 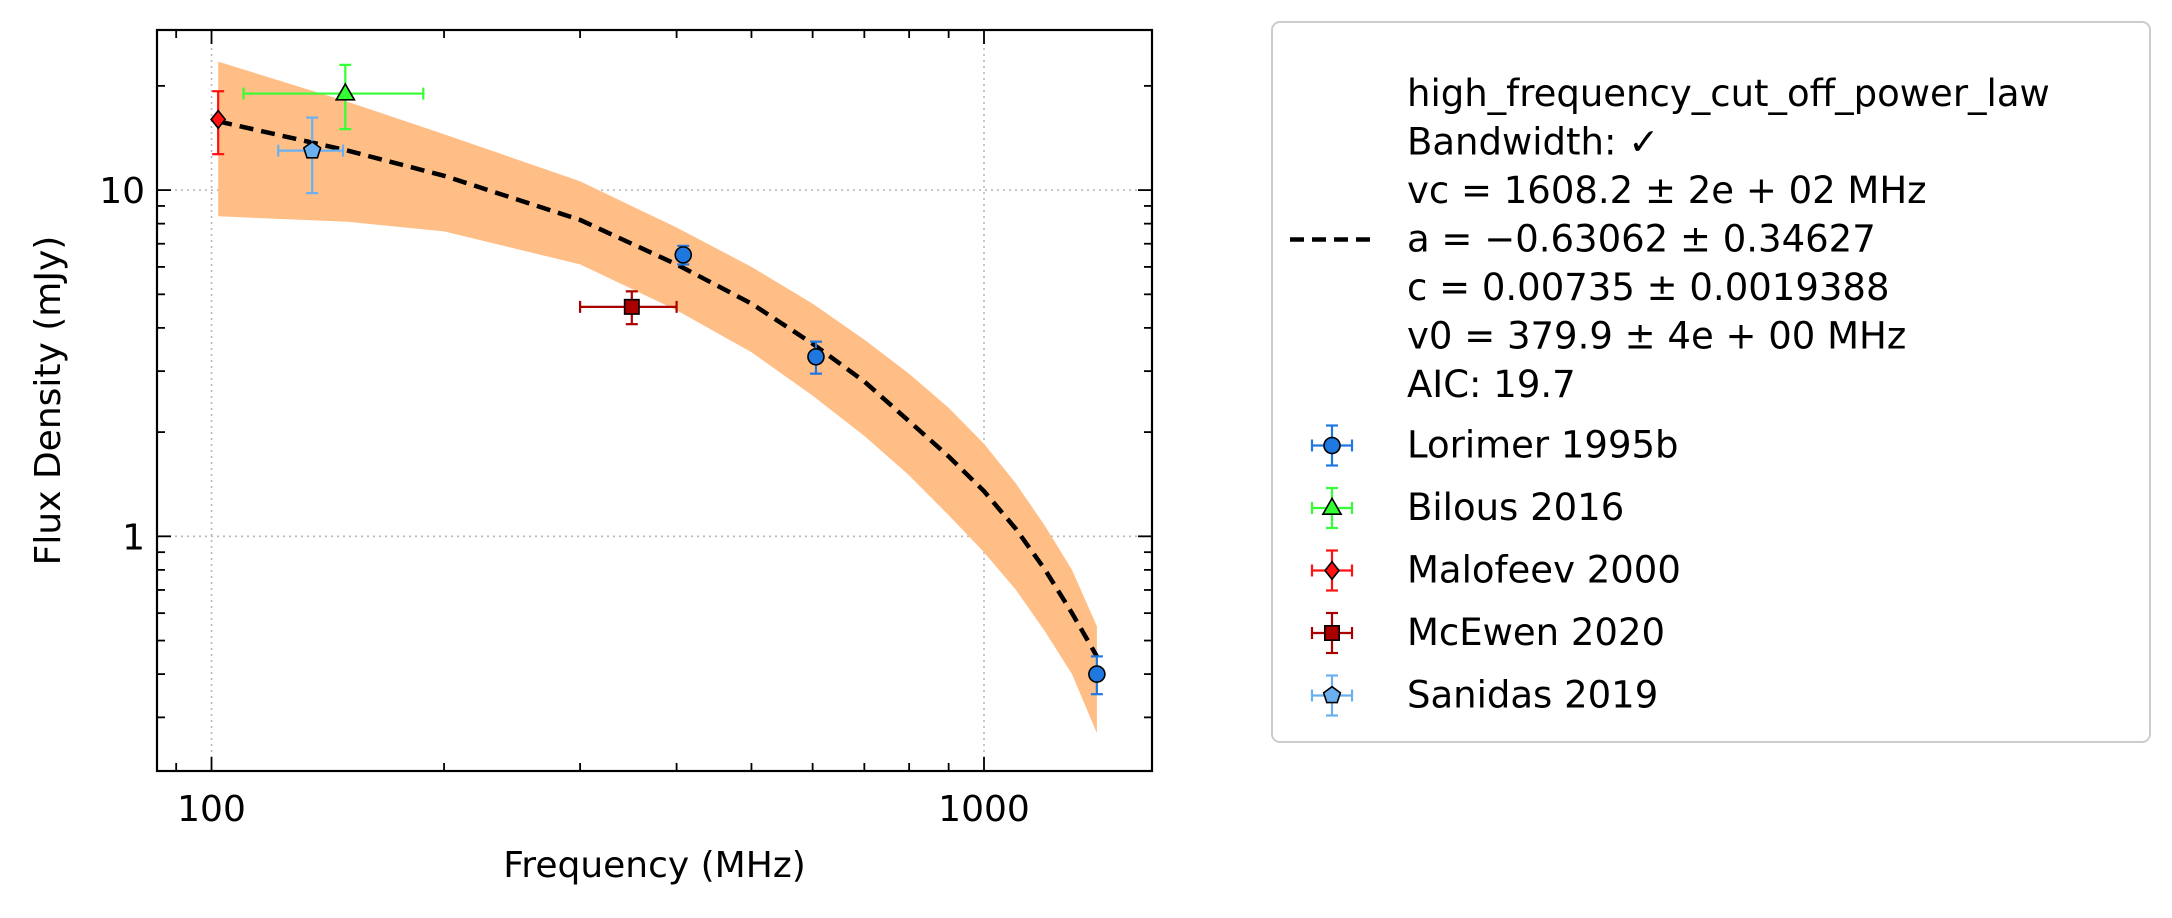 What do you see at coordinates (1641, 239) in the screenshot?
I see `legend-fit-text: a = −0.63062 ± 0.34627` at bounding box center [1641, 239].